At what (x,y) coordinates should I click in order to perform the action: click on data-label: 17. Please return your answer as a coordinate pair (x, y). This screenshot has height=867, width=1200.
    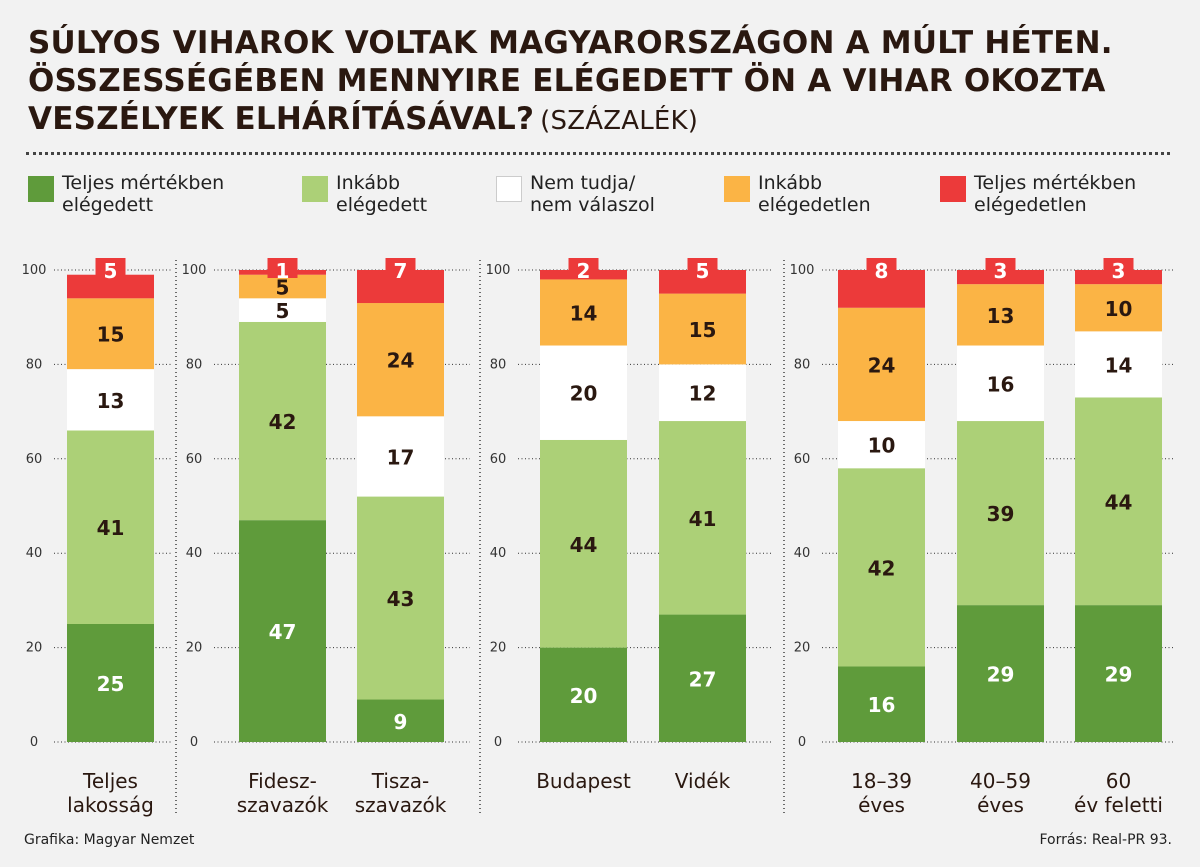
    Looking at the image, I should click on (401, 457).